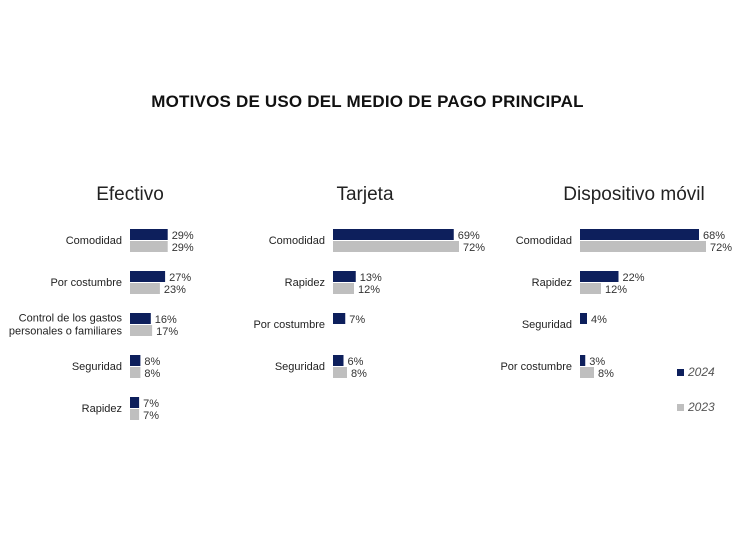 This screenshot has width=735, height=538. Describe the element at coordinates (166, 320) in the screenshot. I see `data-label-2024: 16%` at that location.